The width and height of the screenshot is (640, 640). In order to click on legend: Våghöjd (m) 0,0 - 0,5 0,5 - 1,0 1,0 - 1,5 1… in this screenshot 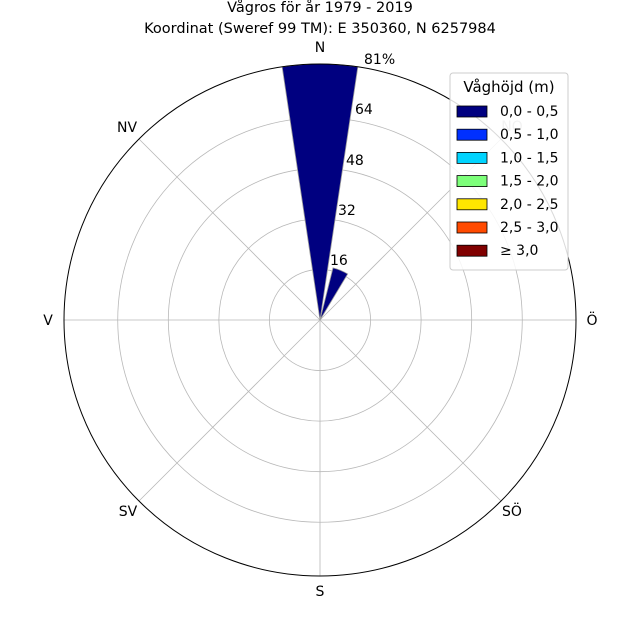, I will do `click(509, 171)`.